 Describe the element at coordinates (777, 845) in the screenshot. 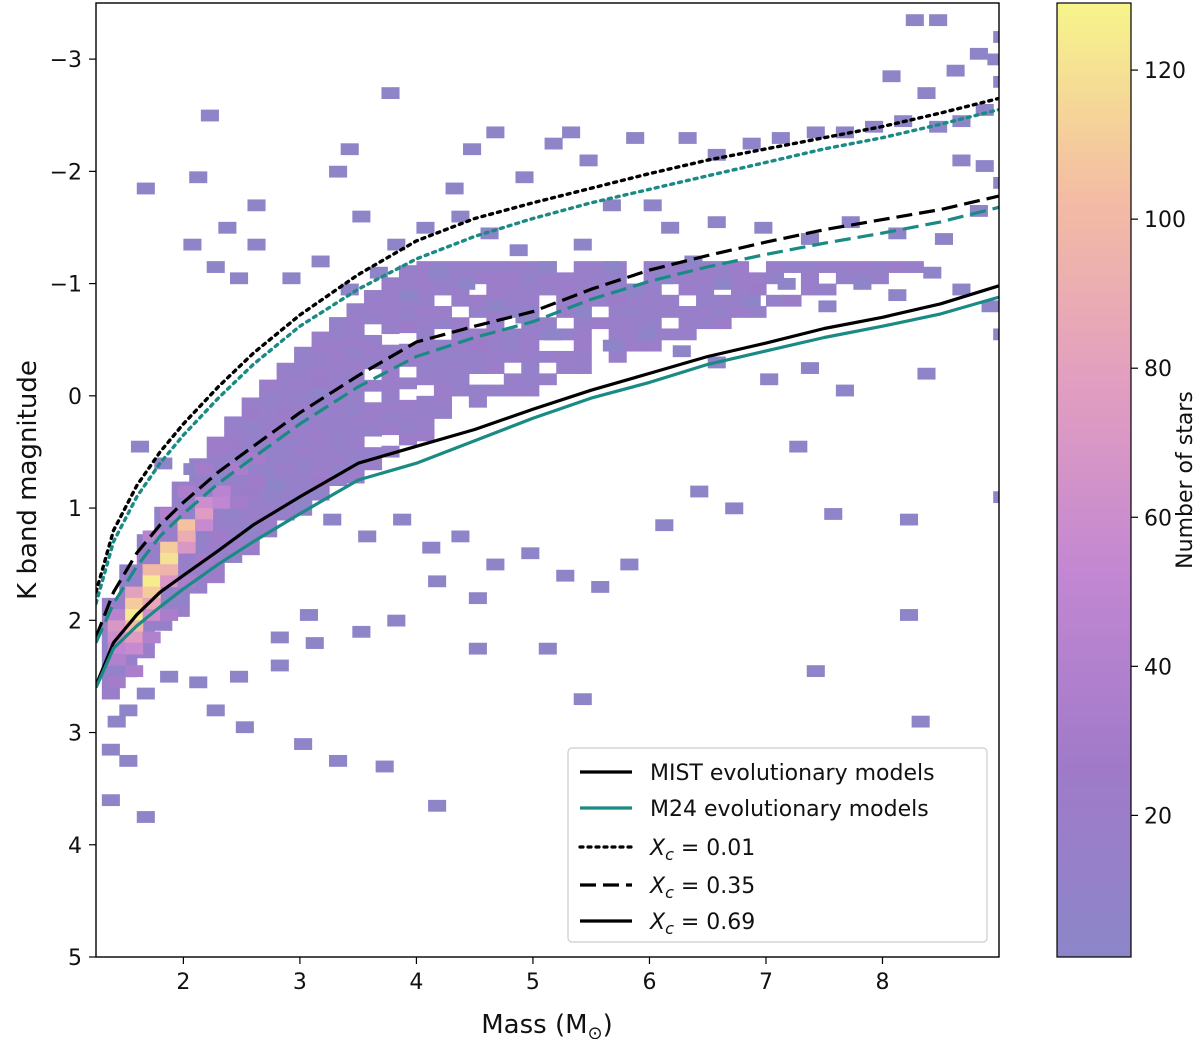

I see `legend-box` at that location.